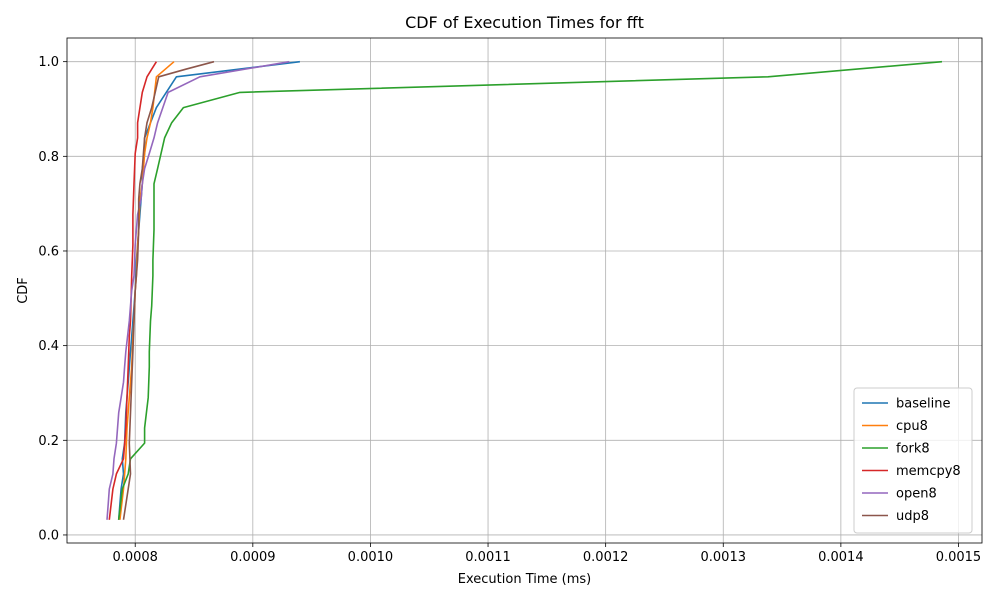 The height and width of the screenshot is (600, 1000). I want to click on y-tick-label: 0.0, so click(48, 535).